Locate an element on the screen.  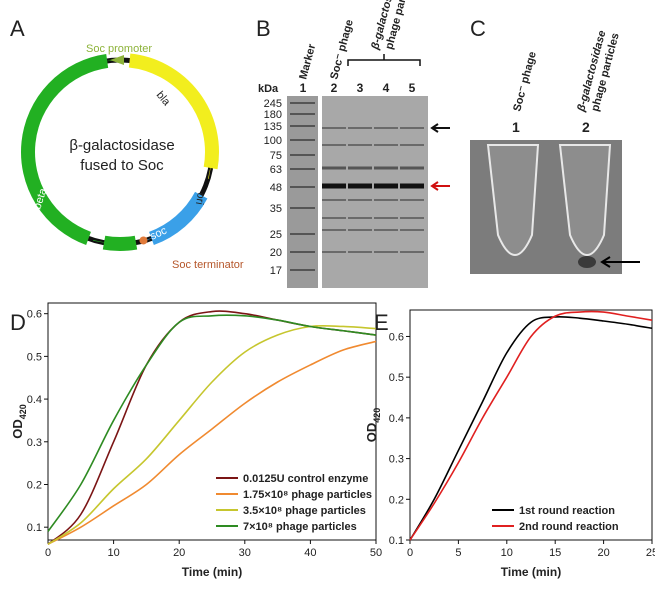
legend-label: 1.75×10⁸ phage particles is located at coordinates (307, 495).